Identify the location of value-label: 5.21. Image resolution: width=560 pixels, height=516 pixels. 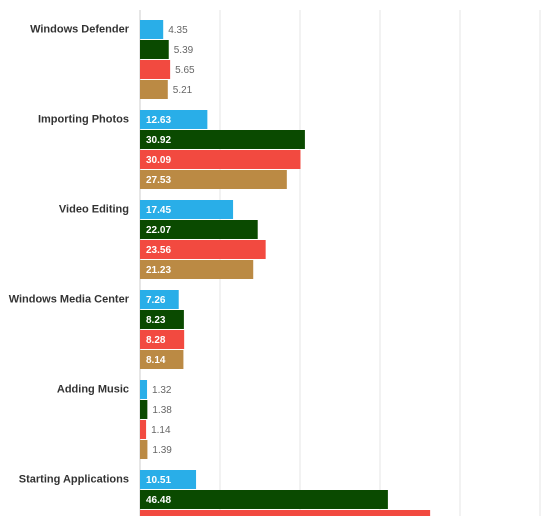
(183, 90).